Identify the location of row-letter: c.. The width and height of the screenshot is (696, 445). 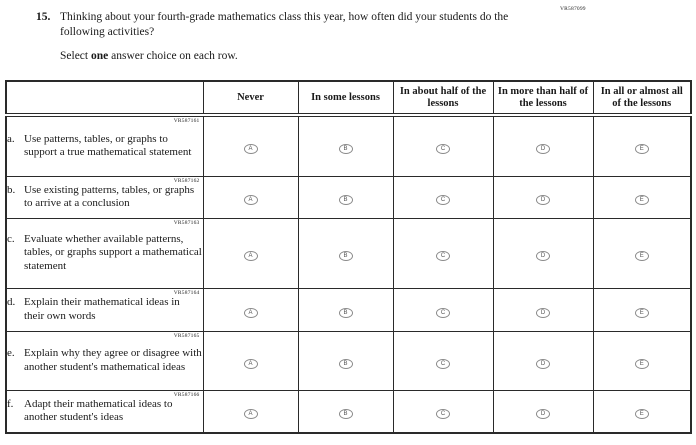
(11, 238).